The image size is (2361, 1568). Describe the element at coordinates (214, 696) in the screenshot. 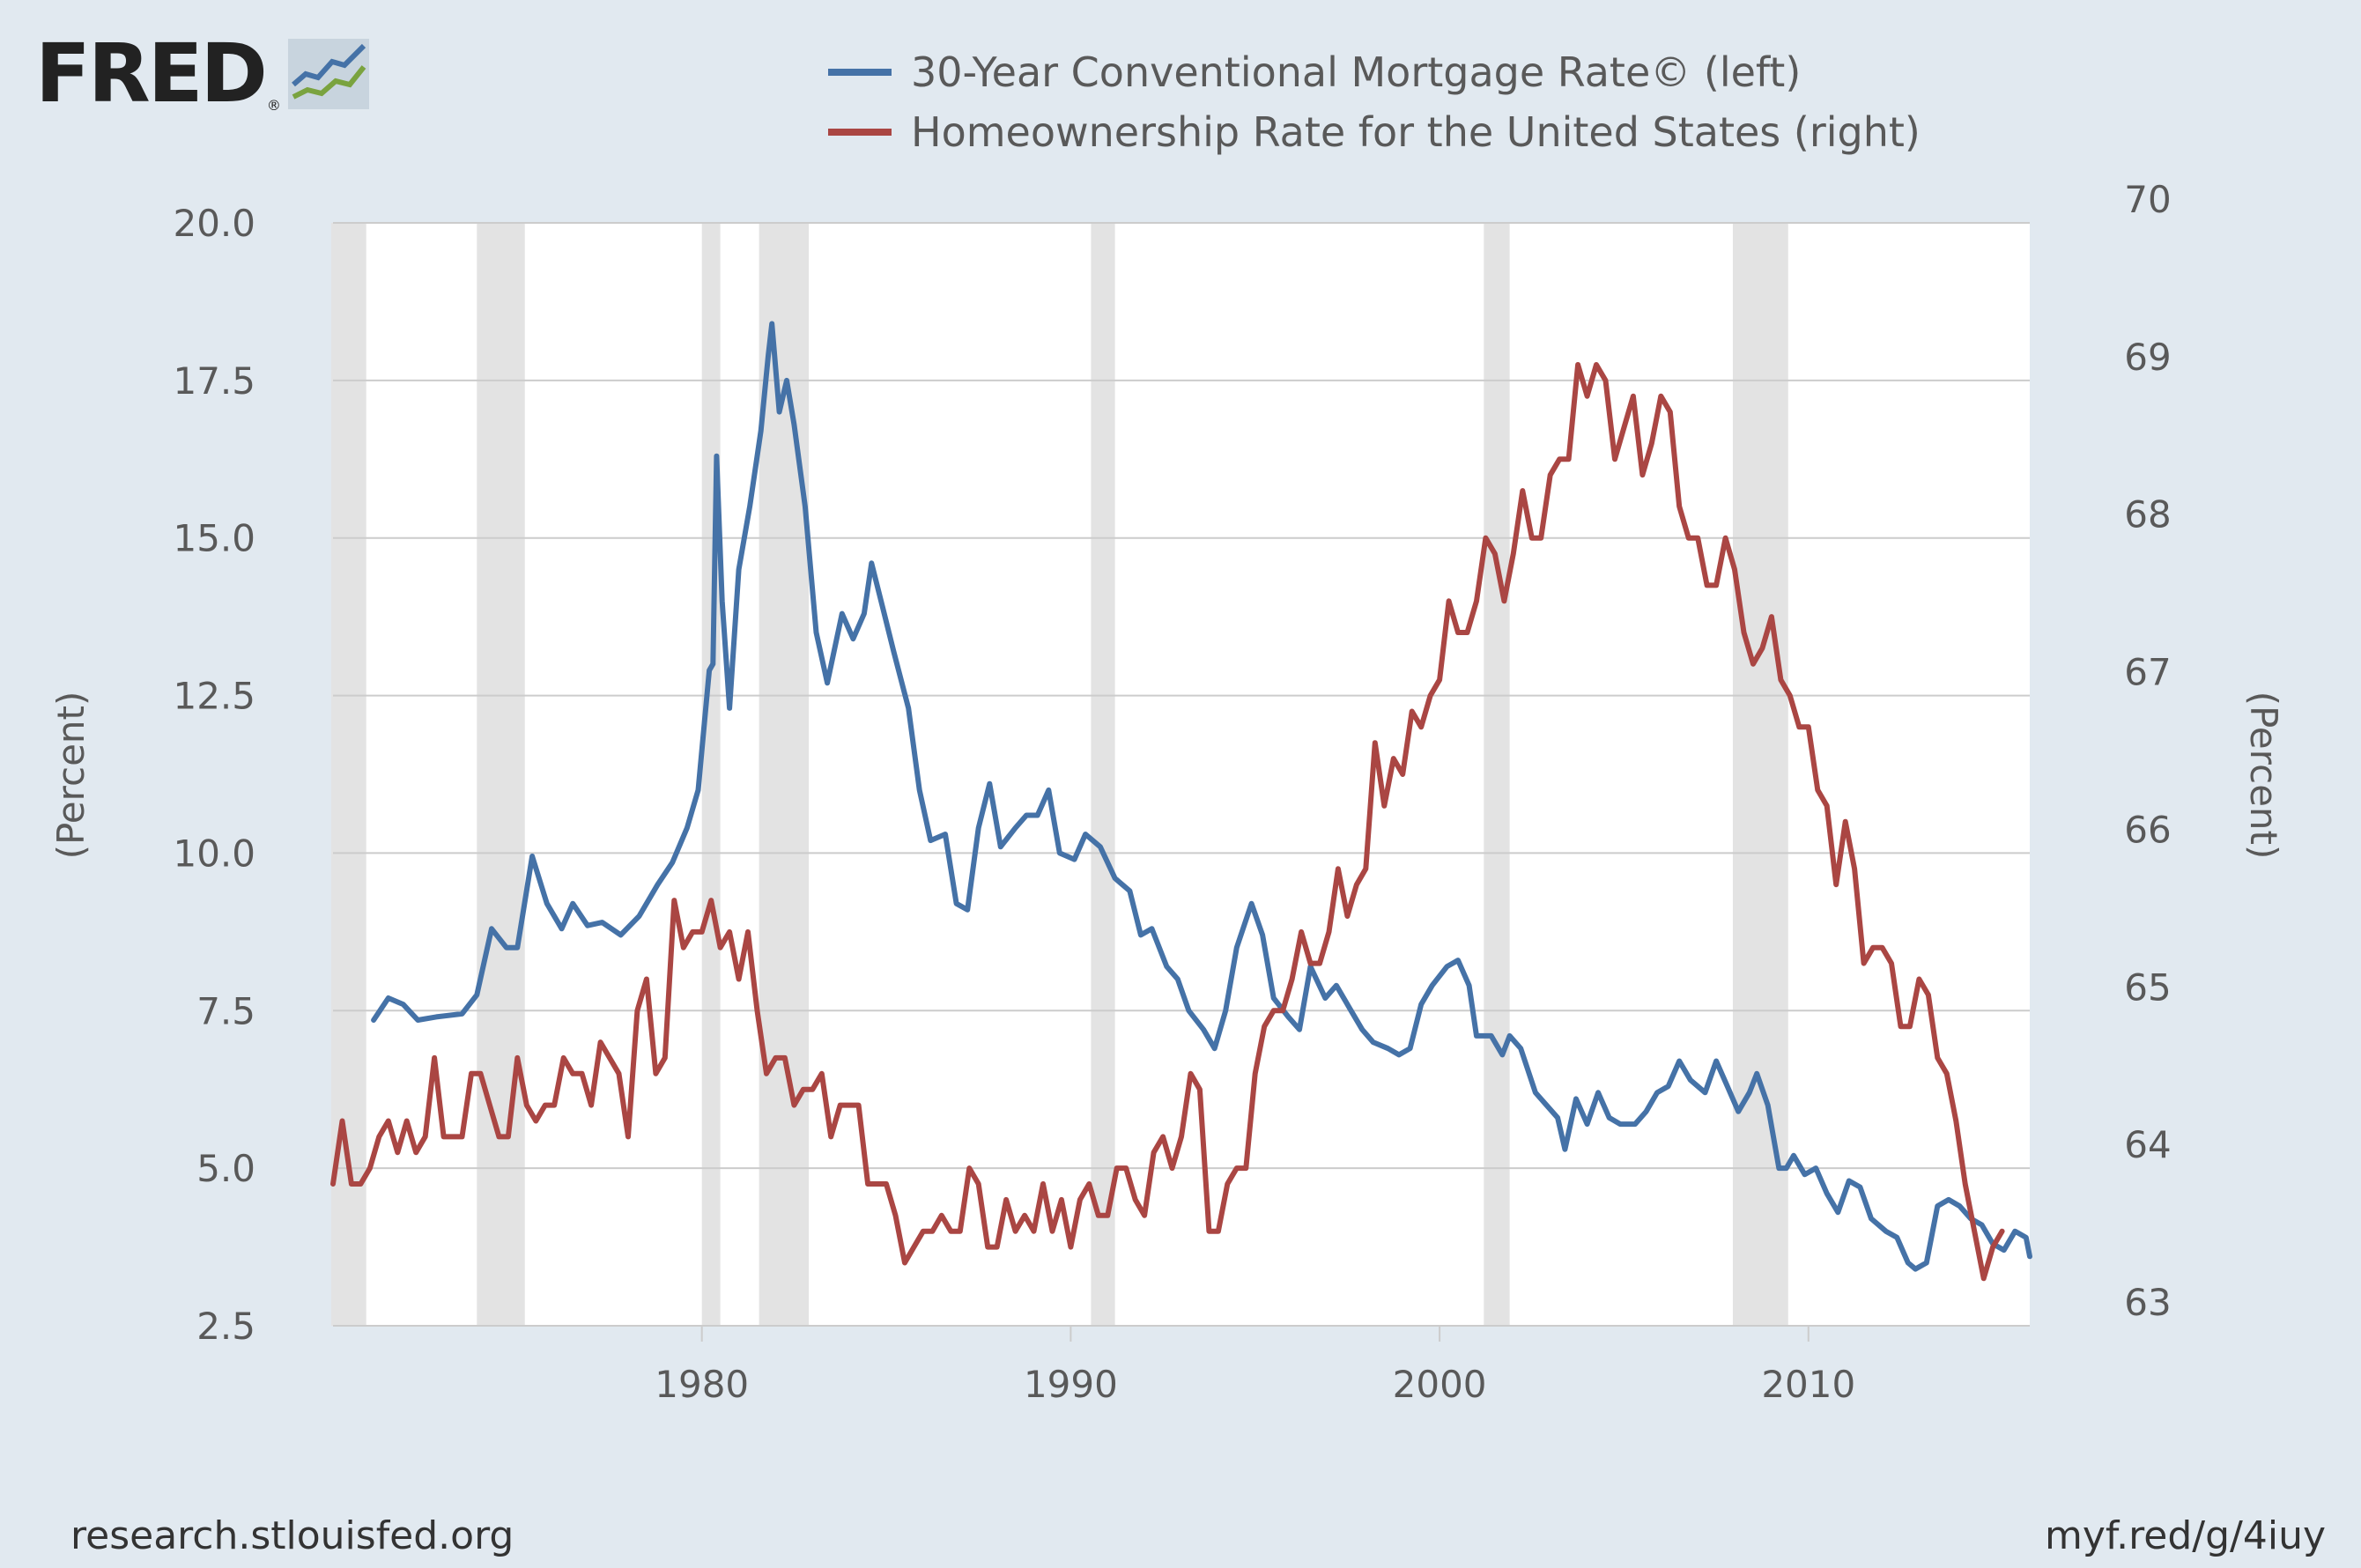

I see `left-tick-label: 12.5` at that location.